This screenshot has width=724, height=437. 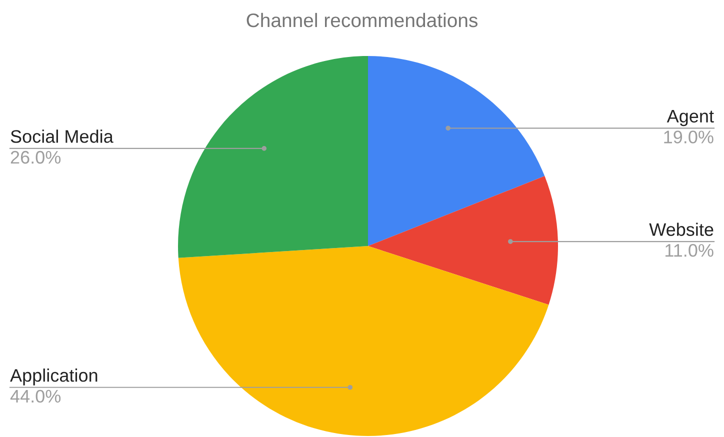 I want to click on data-label: 19.0%, so click(x=689, y=137).